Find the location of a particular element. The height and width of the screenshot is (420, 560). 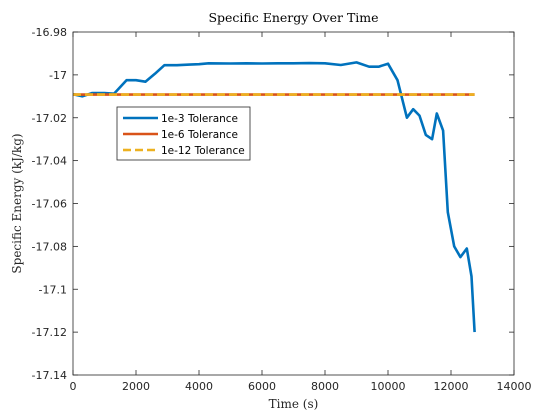

x-tick-label: 6000 is located at coordinates (262, 386).